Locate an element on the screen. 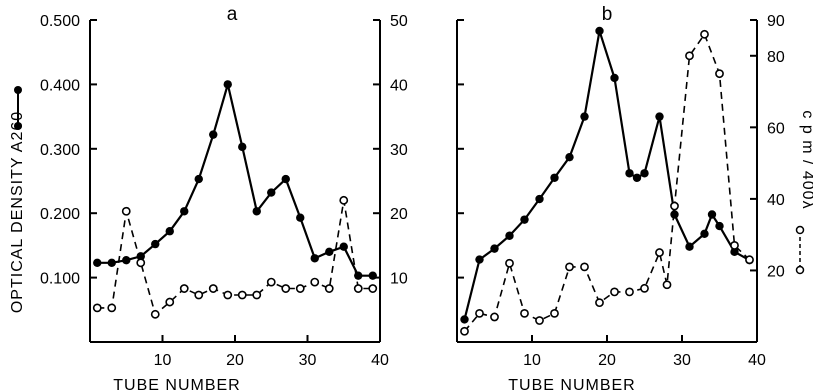 The width and height of the screenshot is (813, 392). panel-a-x-axis-title: TUBE NUMBER is located at coordinates (176, 384).